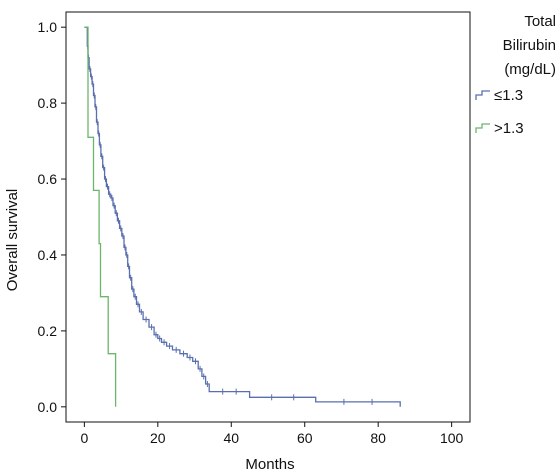 The height and width of the screenshot is (475, 560). What do you see at coordinates (48, 179) in the screenshot?
I see `y-tick-label: 0.6` at bounding box center [48, 179].